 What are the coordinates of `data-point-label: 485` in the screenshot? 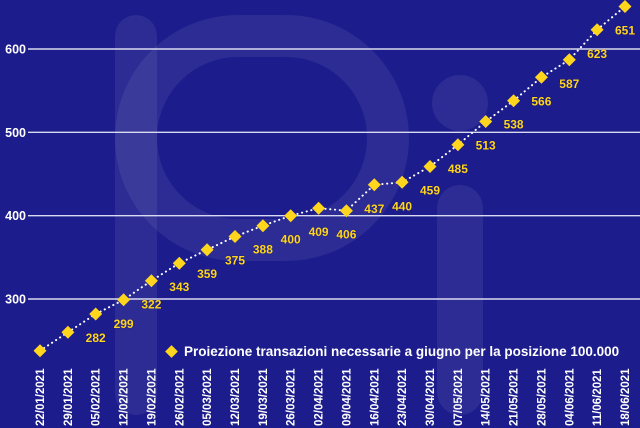 It's located at (458, 169).